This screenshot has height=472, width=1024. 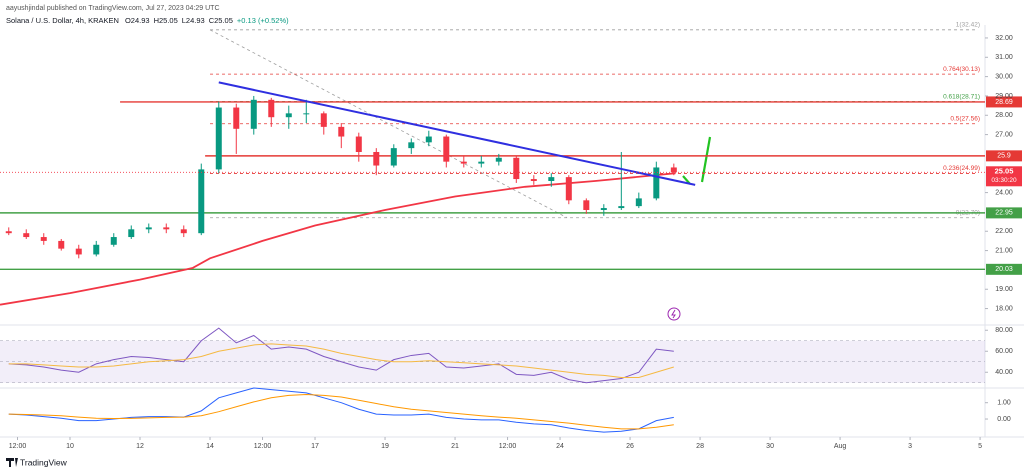 I want to click on fib-label: 0.5(27.56), so click(x=965, y=118).